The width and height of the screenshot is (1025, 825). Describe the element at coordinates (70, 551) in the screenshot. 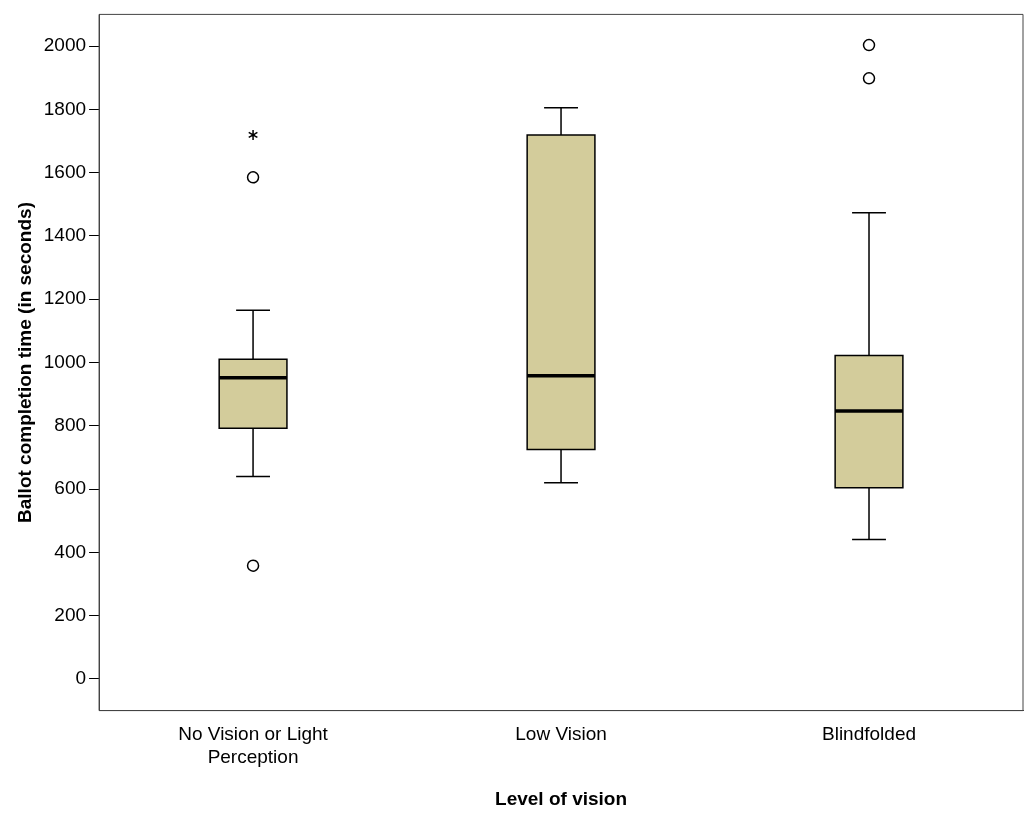

I see `y-tick-label: 400` at that location.